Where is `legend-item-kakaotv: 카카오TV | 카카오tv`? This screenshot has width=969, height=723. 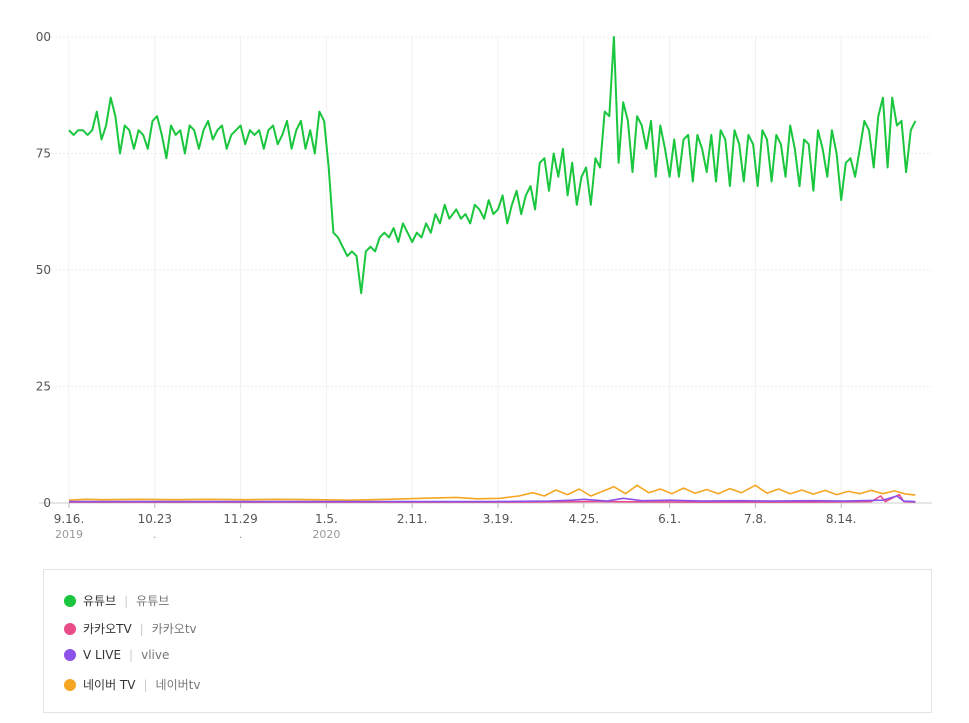
legend-item-kakaotv: 카카오TV | 카카오tv is located at coordinates (130, 628).